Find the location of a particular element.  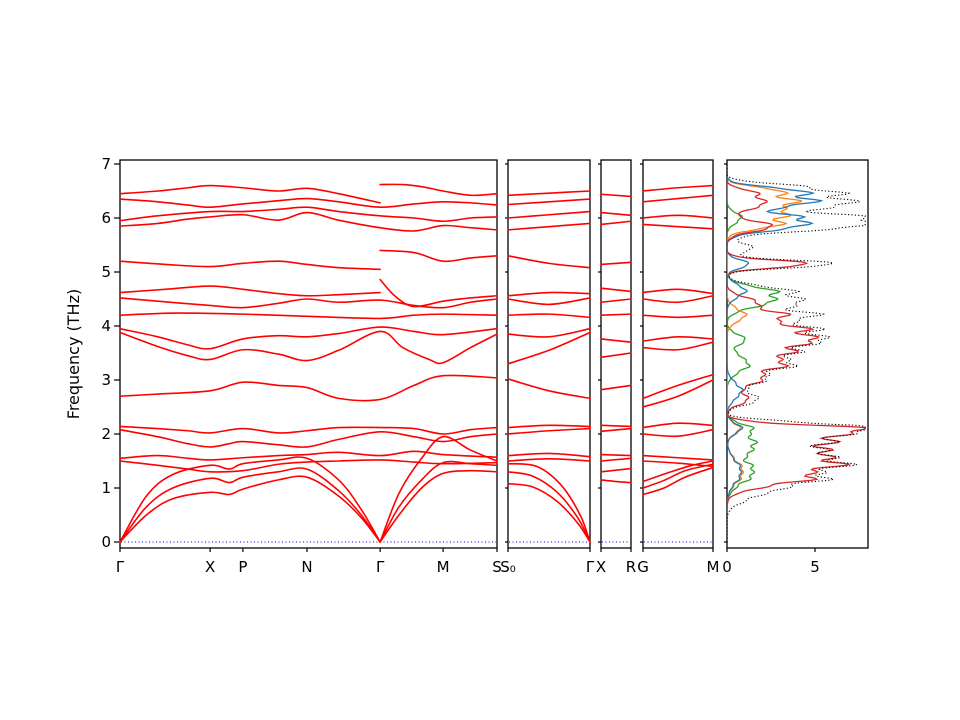

dos-xtick-label: 5 is located at coordinates (815, 567).